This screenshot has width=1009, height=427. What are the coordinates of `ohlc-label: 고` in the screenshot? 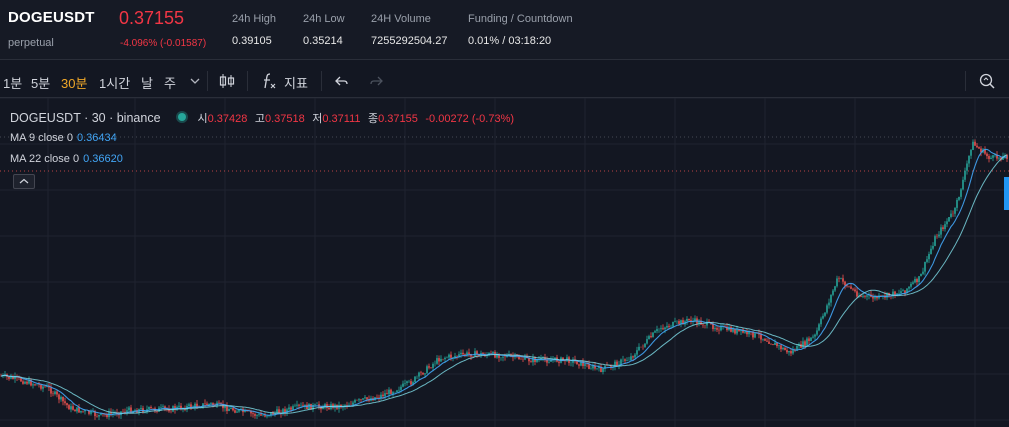 It's located at (259, 119).